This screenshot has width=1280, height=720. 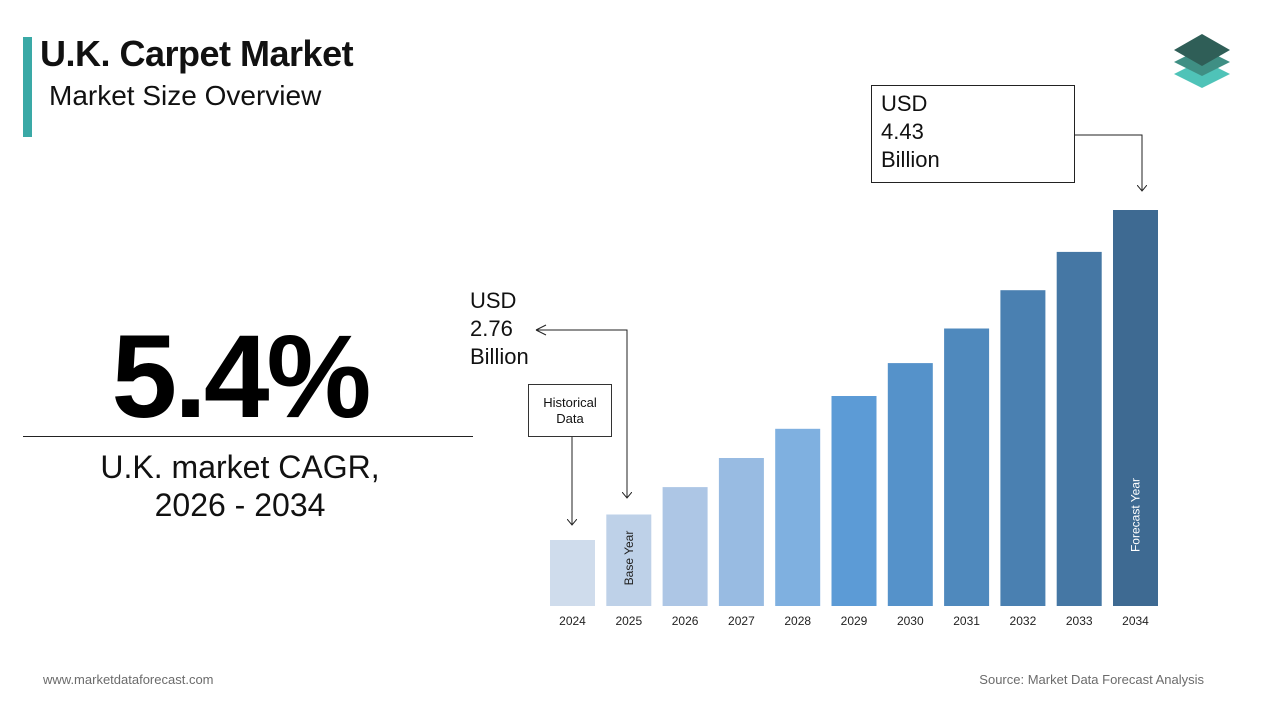 I want to click on forecast-value-callout: USD 4.43 Billion, so click(x=910, y=132).